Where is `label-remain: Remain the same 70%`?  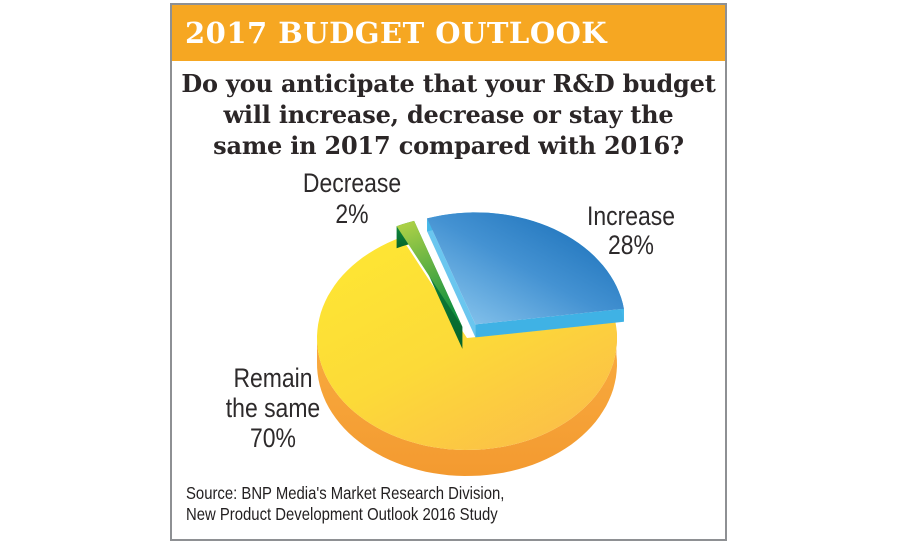 label-remain: Remain the same 70% is located at coordinates (273, 408).